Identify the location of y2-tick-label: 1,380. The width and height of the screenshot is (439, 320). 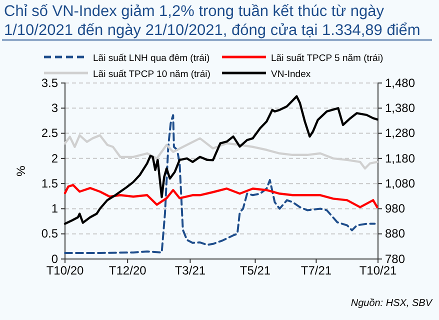
(400, 107).